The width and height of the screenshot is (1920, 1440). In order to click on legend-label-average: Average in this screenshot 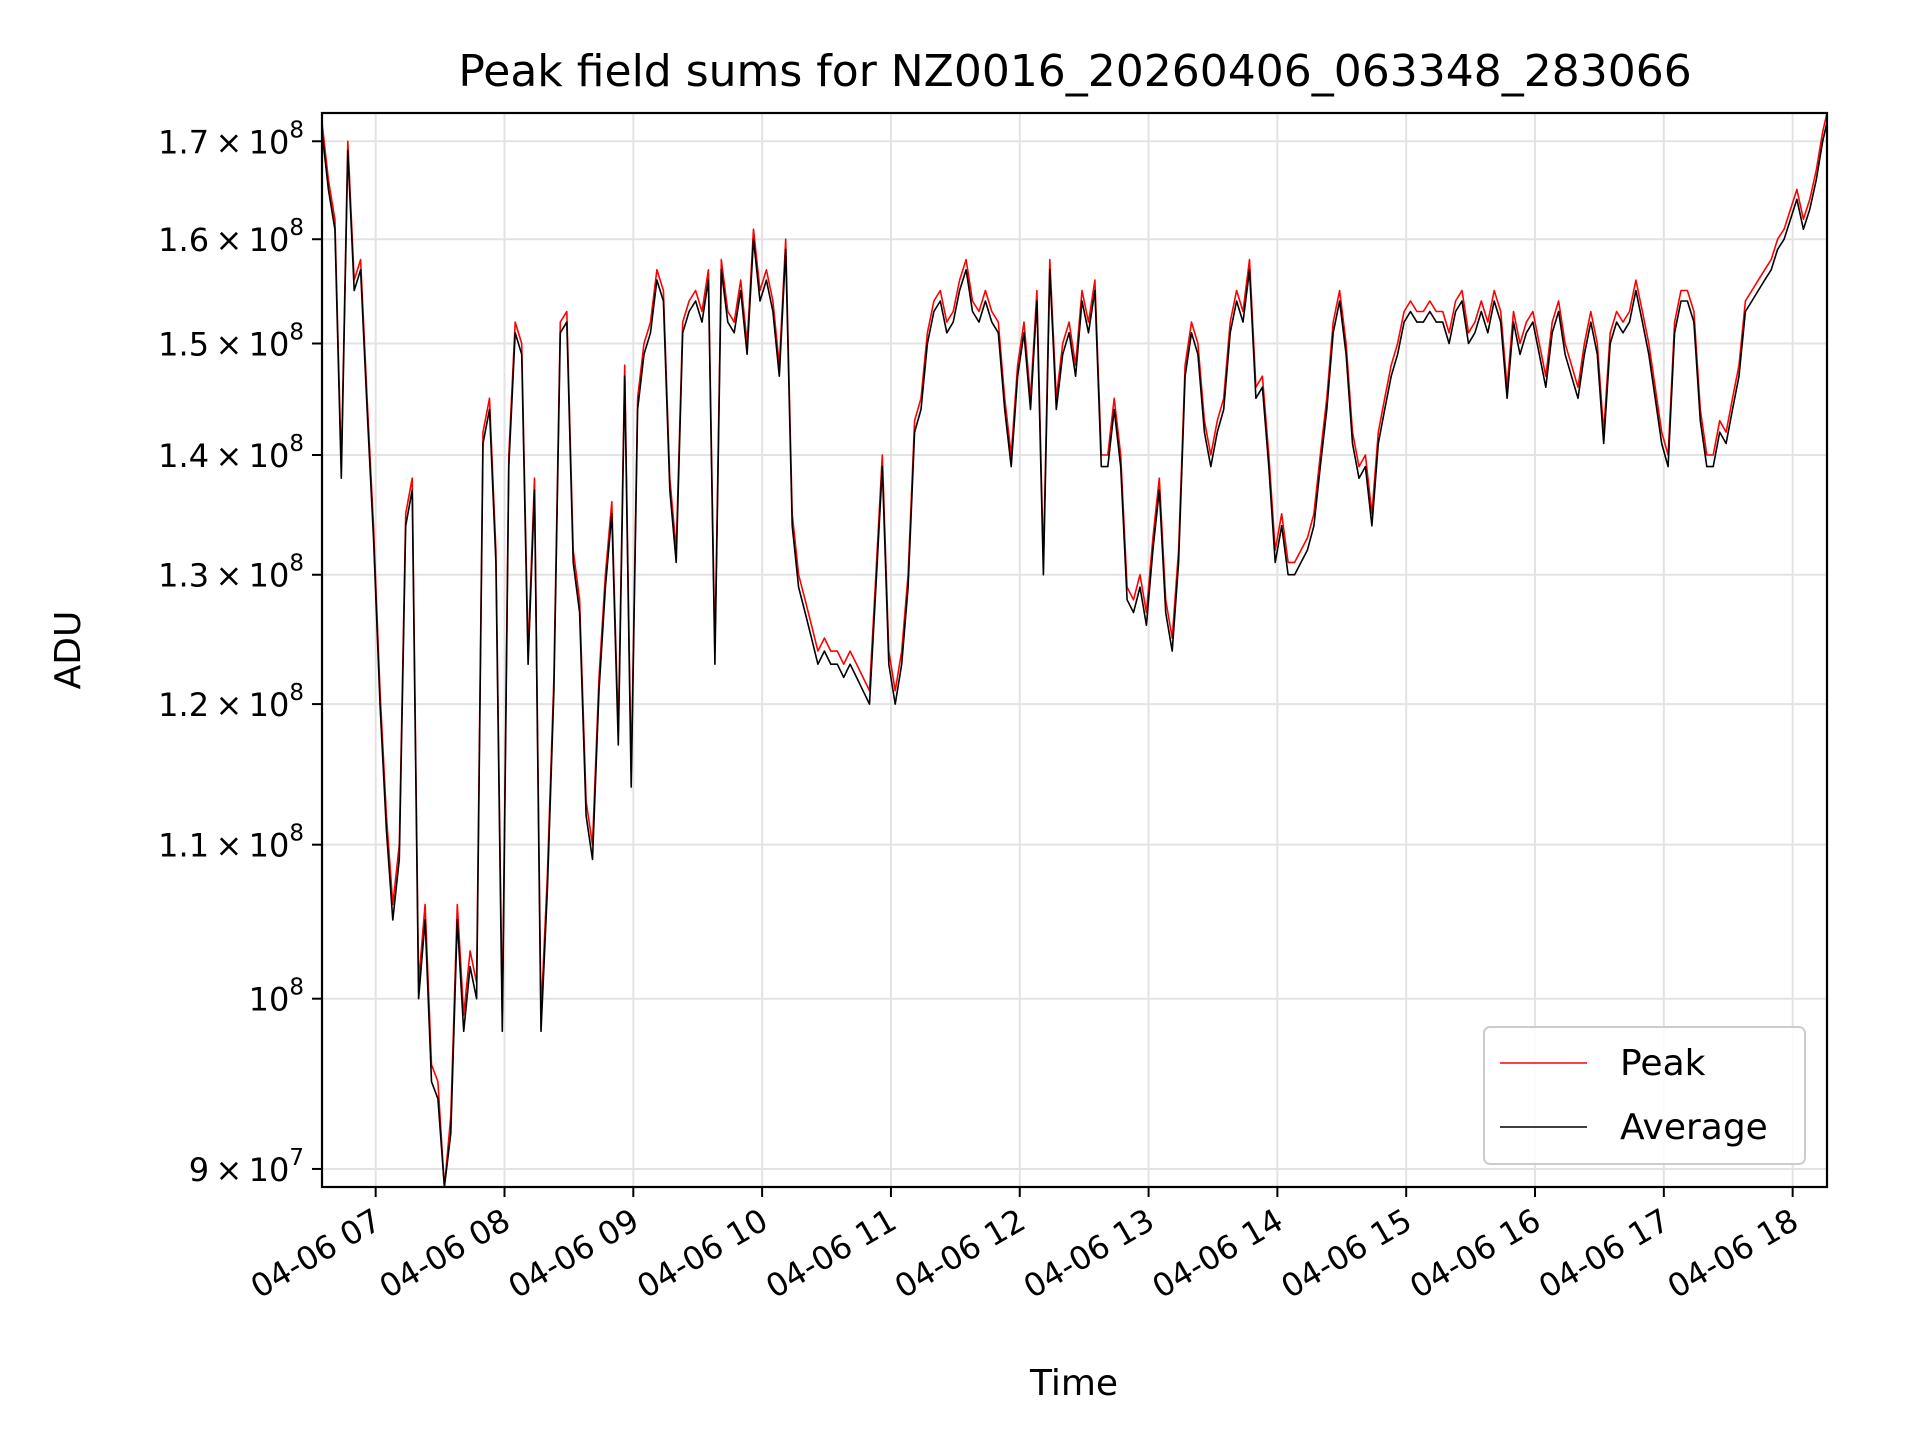, I will do `click(1694, 1127)`.